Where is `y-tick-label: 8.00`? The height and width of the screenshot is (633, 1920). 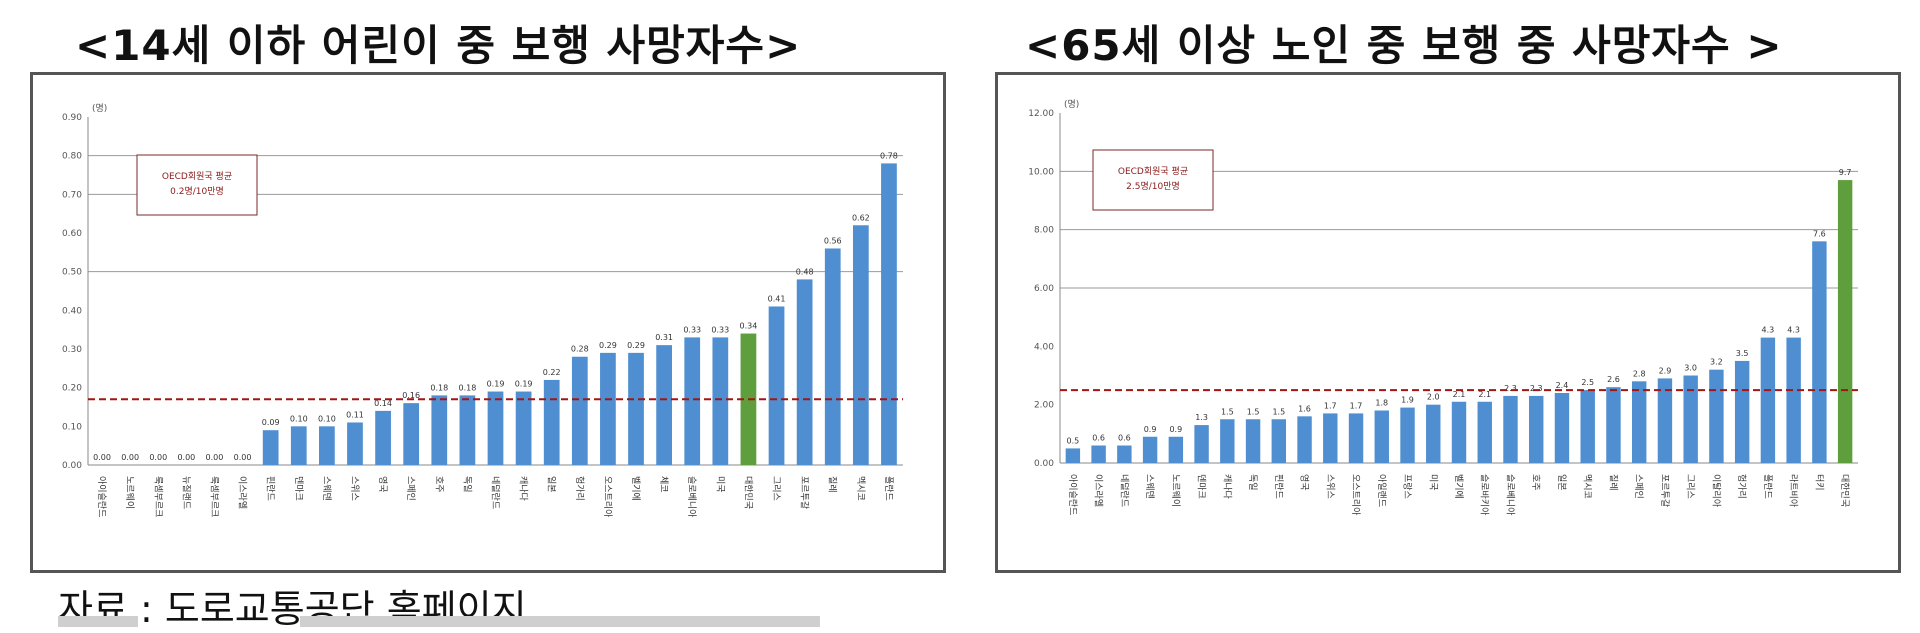
y-tick-label: 8.00 is located at coordinates (1044, 231).